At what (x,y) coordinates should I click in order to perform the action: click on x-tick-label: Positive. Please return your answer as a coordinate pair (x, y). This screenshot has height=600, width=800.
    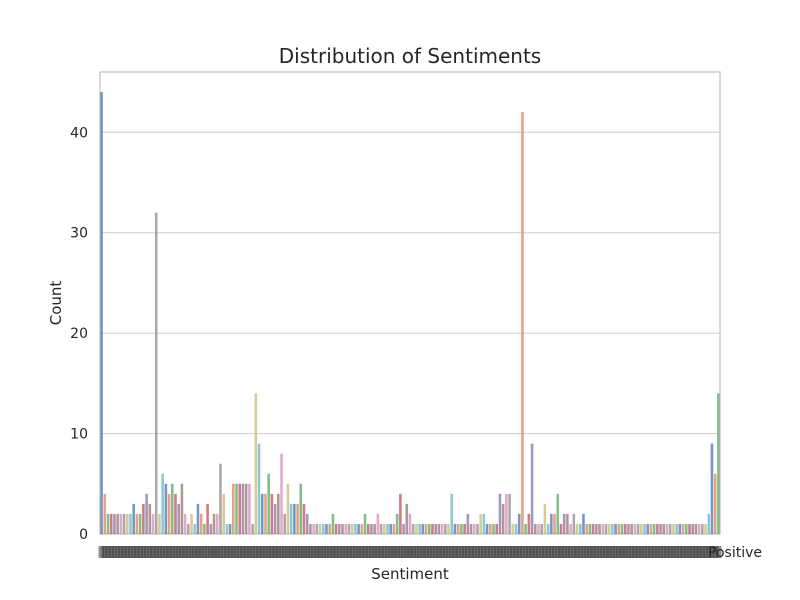
    Looking at the image, I should click on (735, 553).